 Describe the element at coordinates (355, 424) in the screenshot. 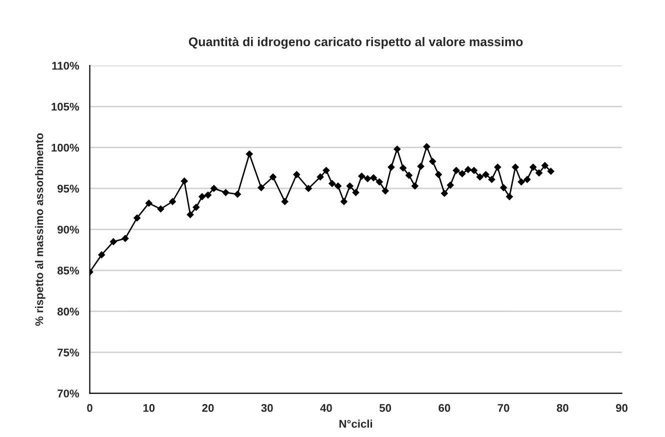

I see `x-axis-title: N°cicli` at that location.